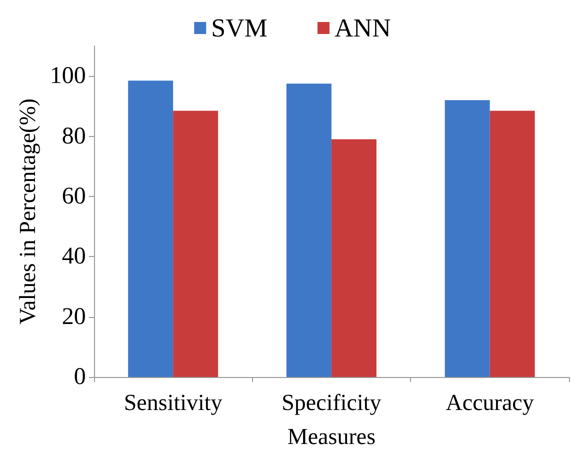 Image resolution: width=585 pixels, height=475 pixels. What do you see at coordinates (332, 402) in the screenshot?
I see `x-tick-label: Specificity` at bounding box center [332, 402].